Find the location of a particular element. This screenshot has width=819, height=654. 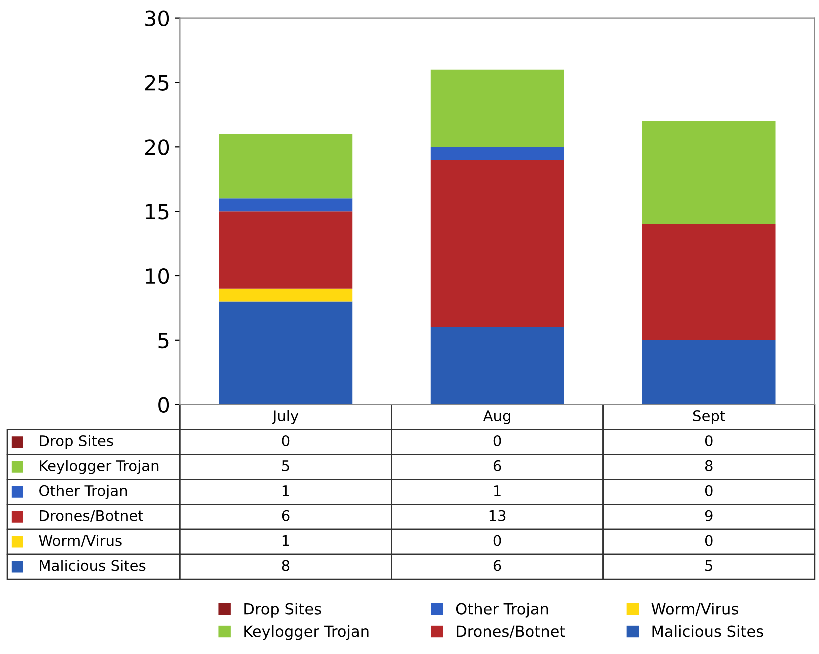

y-tick-label: 15 is located at coordinates (157, 212).